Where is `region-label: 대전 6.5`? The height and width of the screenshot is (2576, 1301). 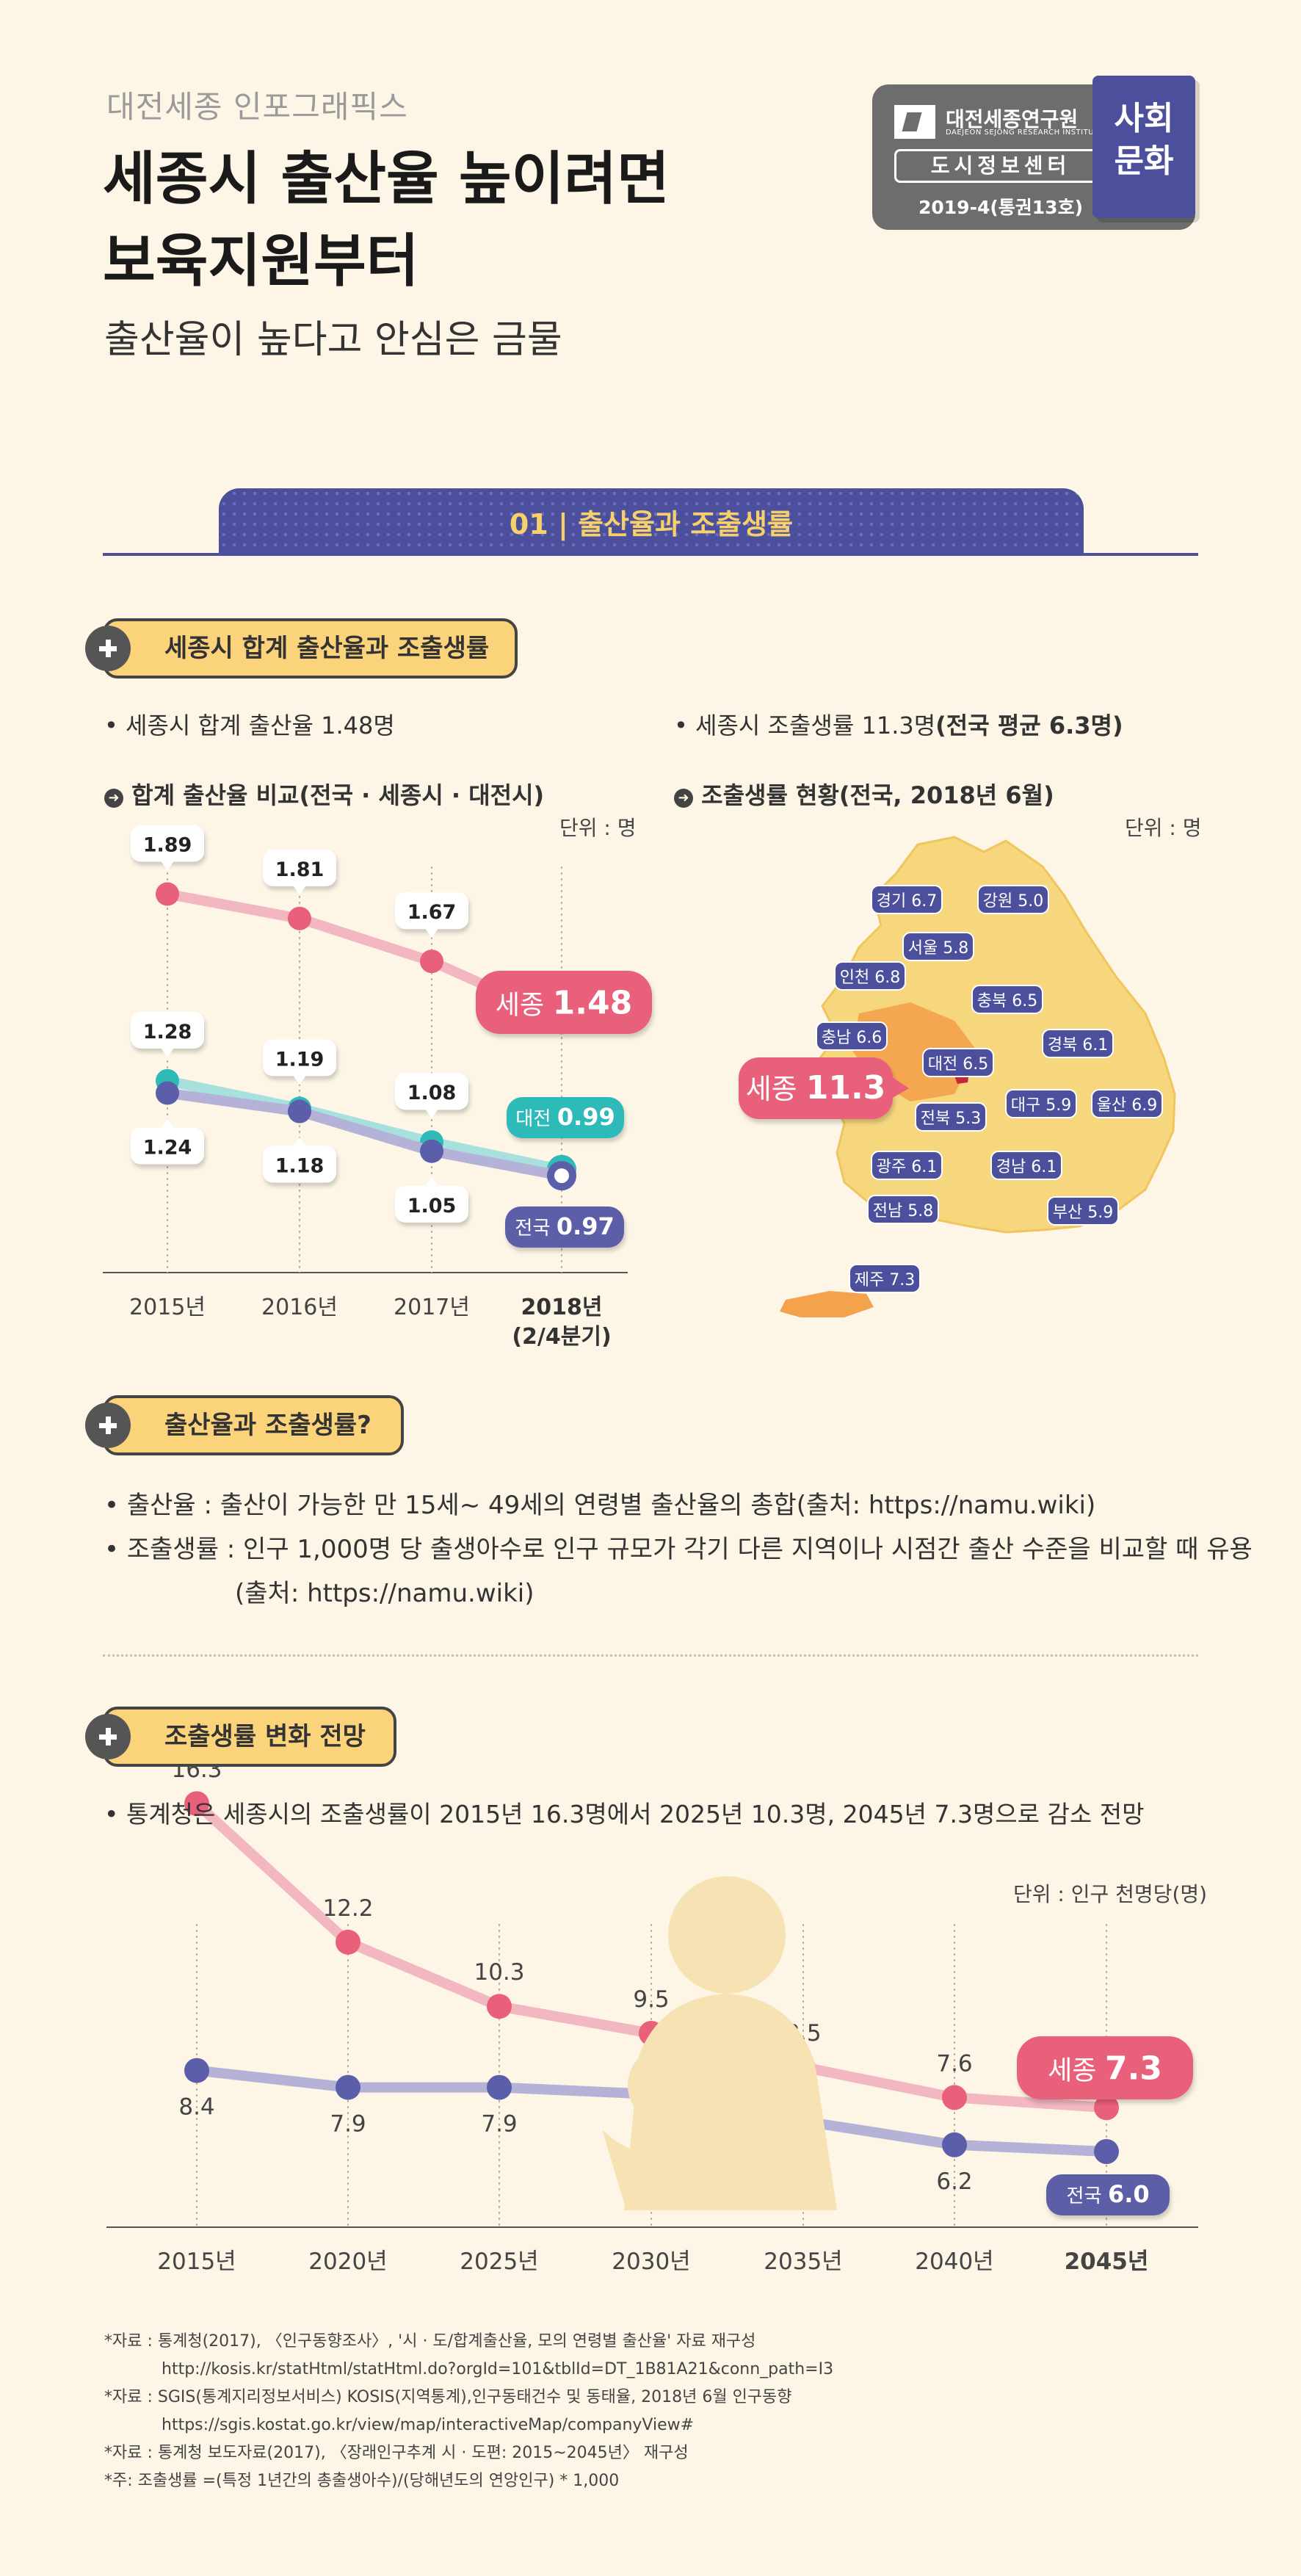 region-label: 대전 6.5 is located at coordinates (958, 1062).